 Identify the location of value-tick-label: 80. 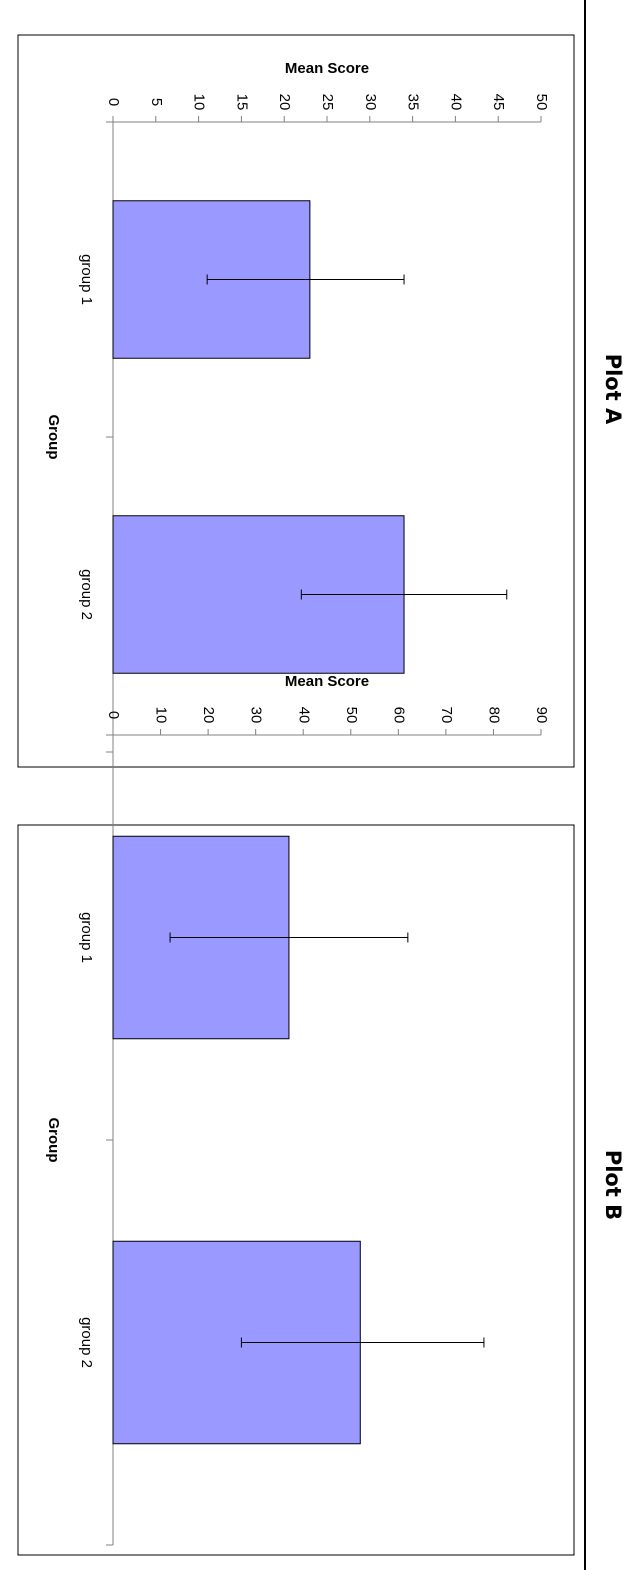
(493, 715).